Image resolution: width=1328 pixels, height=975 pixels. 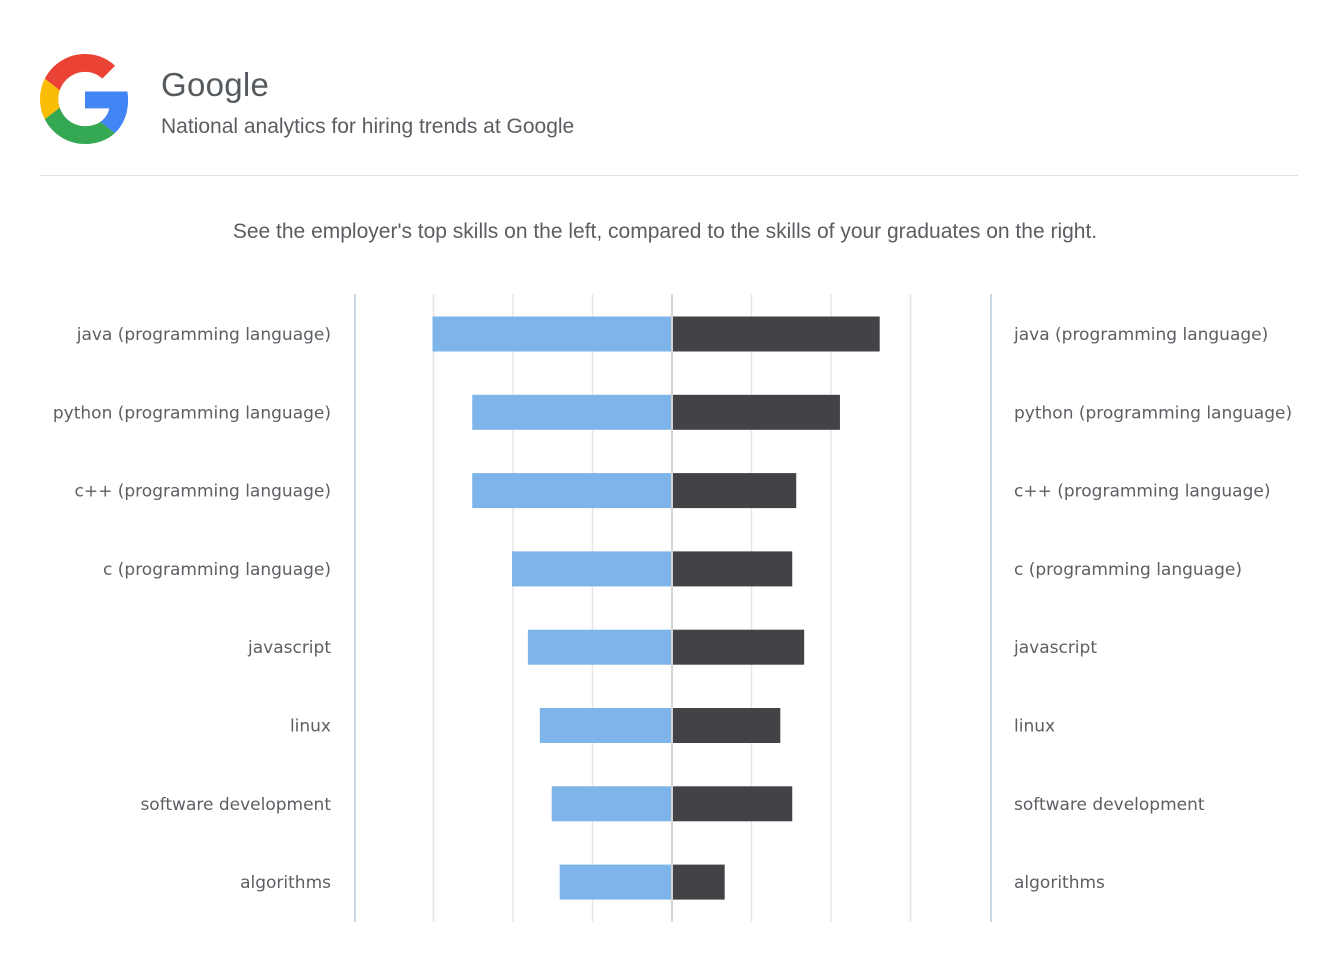 I want to click on graduates-skill-label: java (programming language), so click(x=1140, y=335).